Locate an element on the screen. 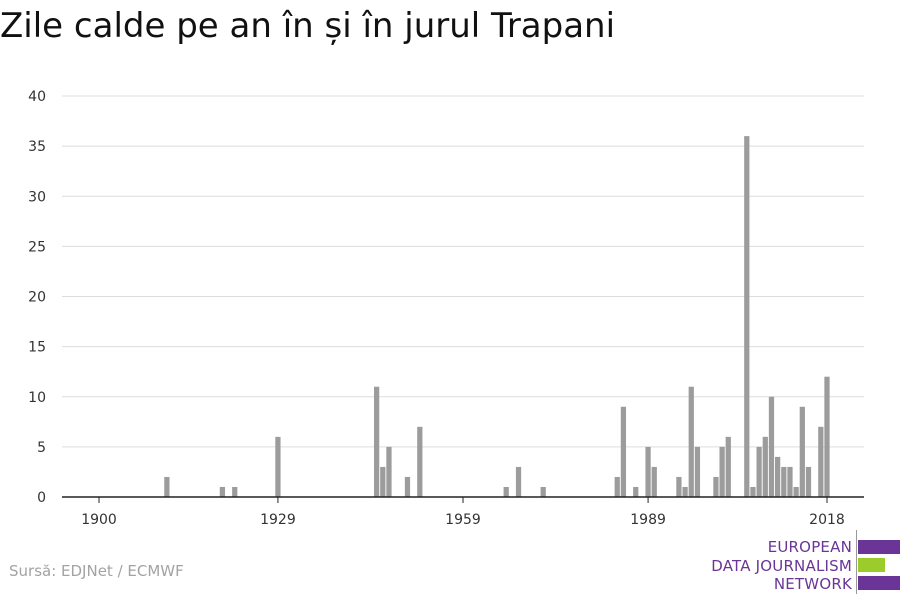 This screenshot has height=600, width=900. logo-line-european: EUROPEAN is located at coordinates (809, 547).